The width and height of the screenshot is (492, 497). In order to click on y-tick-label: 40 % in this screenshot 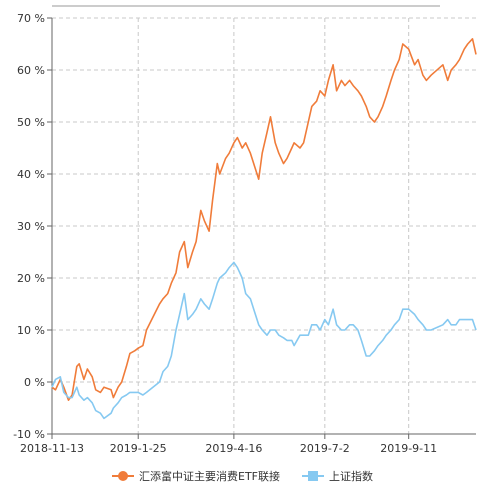, I will do `click(31, 174)`.